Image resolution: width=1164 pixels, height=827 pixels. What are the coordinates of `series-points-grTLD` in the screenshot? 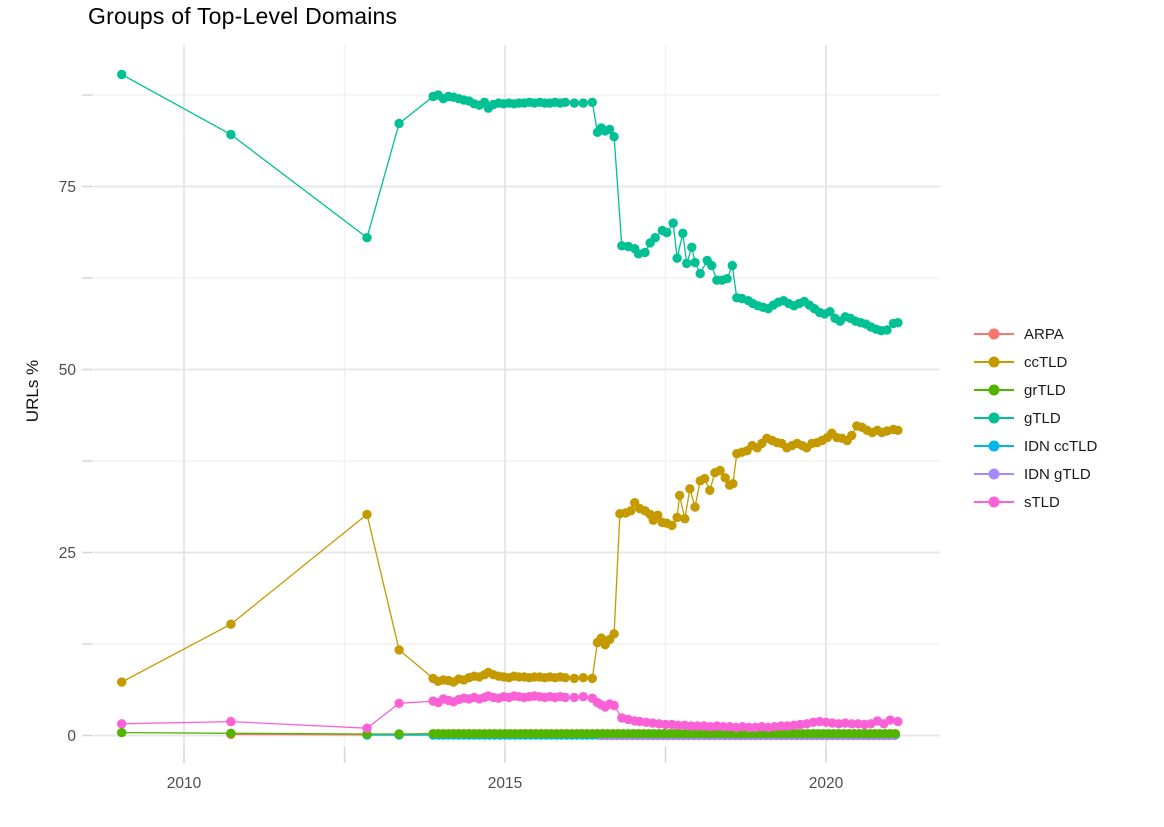 It's located at (508, 733).